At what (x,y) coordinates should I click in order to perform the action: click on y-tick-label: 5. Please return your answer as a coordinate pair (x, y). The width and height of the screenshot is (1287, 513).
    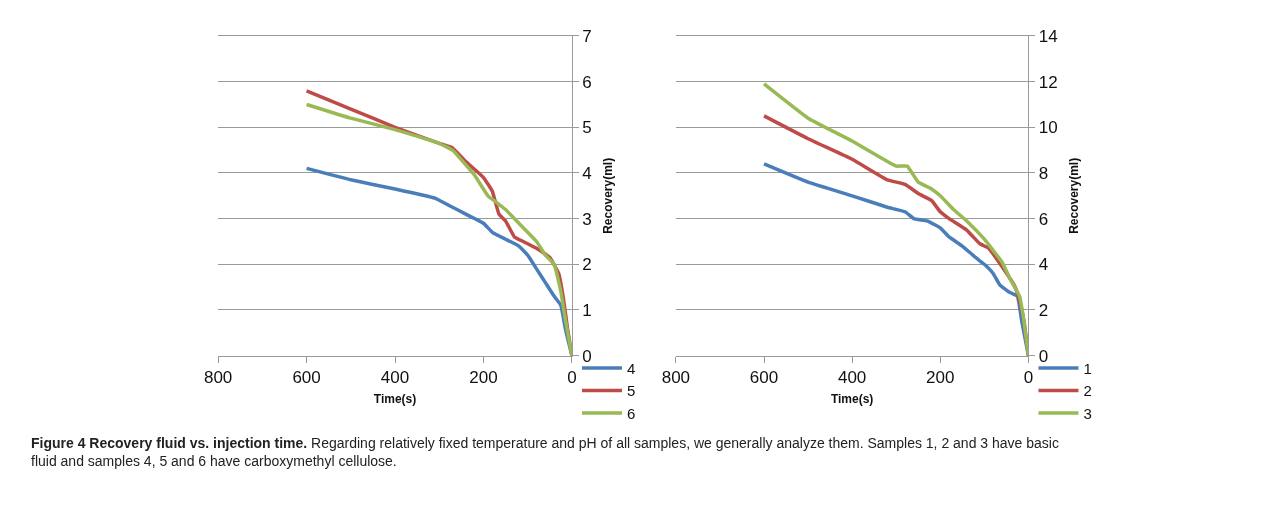
    Looking at the image, I should click on (587, 128).